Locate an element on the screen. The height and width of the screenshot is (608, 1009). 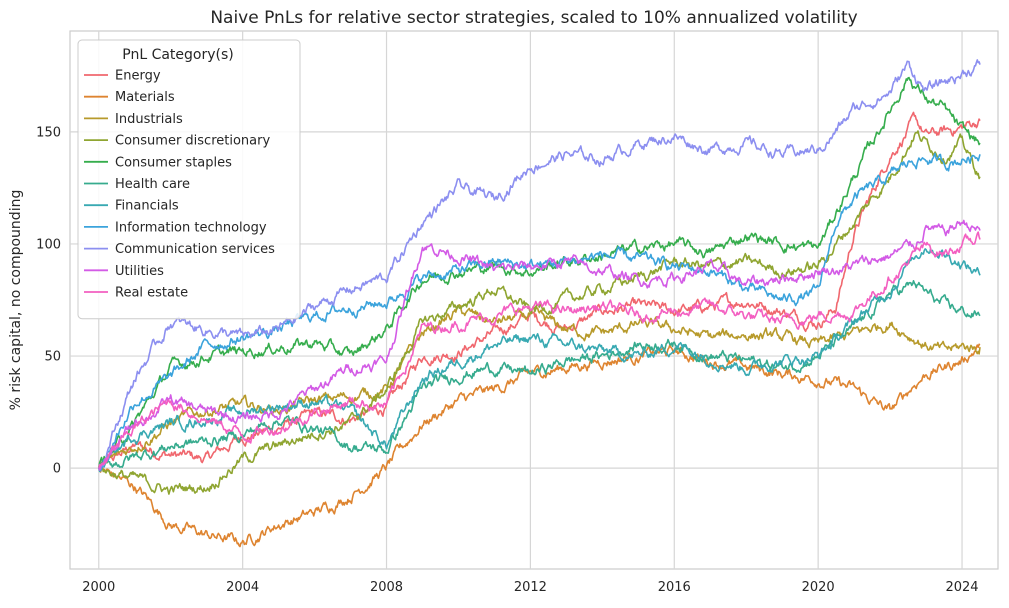
legend-label: Real estate is located at coordinates (151, 293).